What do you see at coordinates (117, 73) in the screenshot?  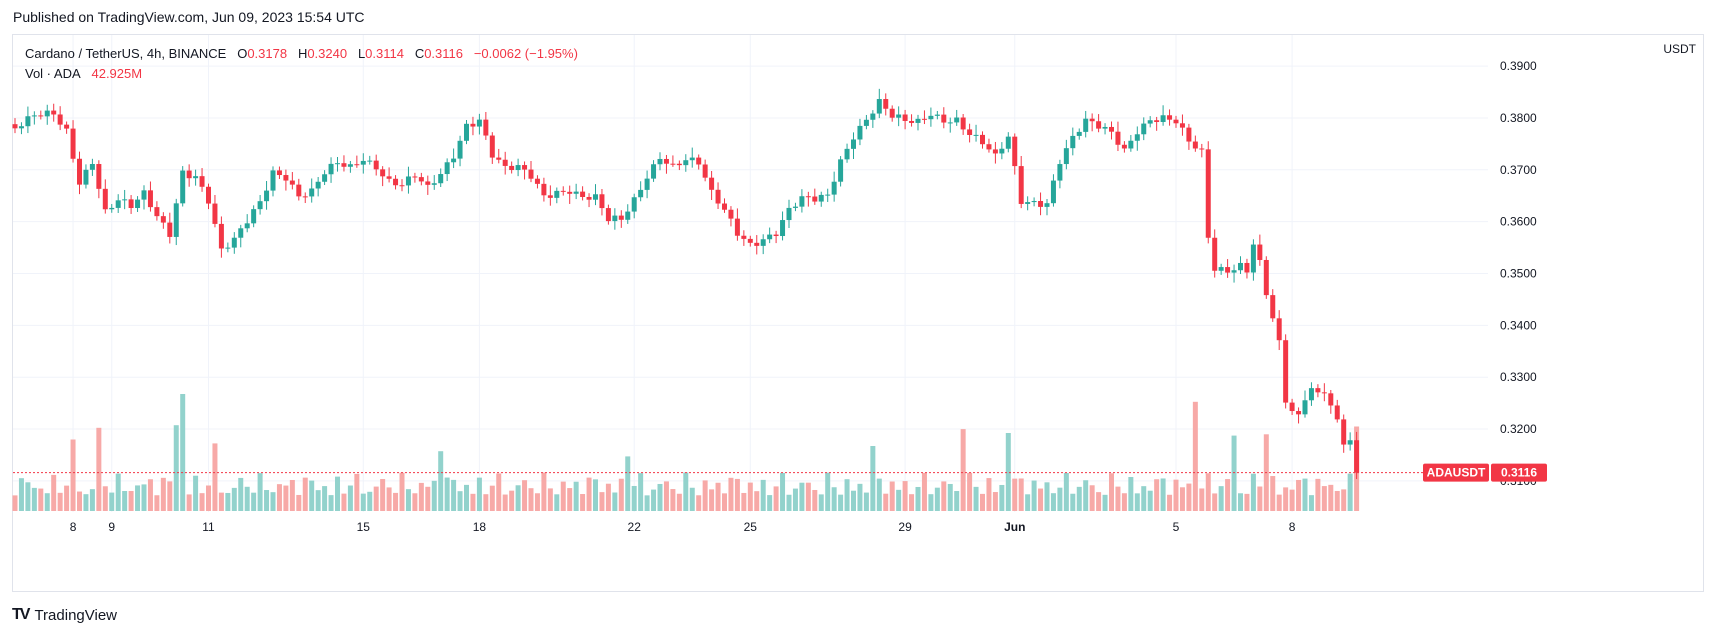 I see `volume-value: 42.925M` at bounding box center [117, 73].